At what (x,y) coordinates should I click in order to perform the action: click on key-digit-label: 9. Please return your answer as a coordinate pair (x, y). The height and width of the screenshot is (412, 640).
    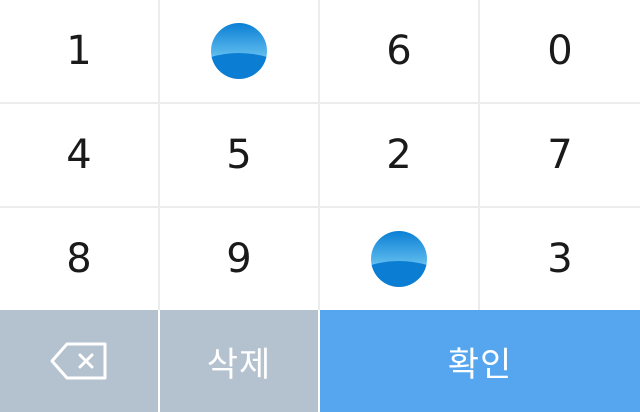
    Looking at the image, I should click on (239, 259).